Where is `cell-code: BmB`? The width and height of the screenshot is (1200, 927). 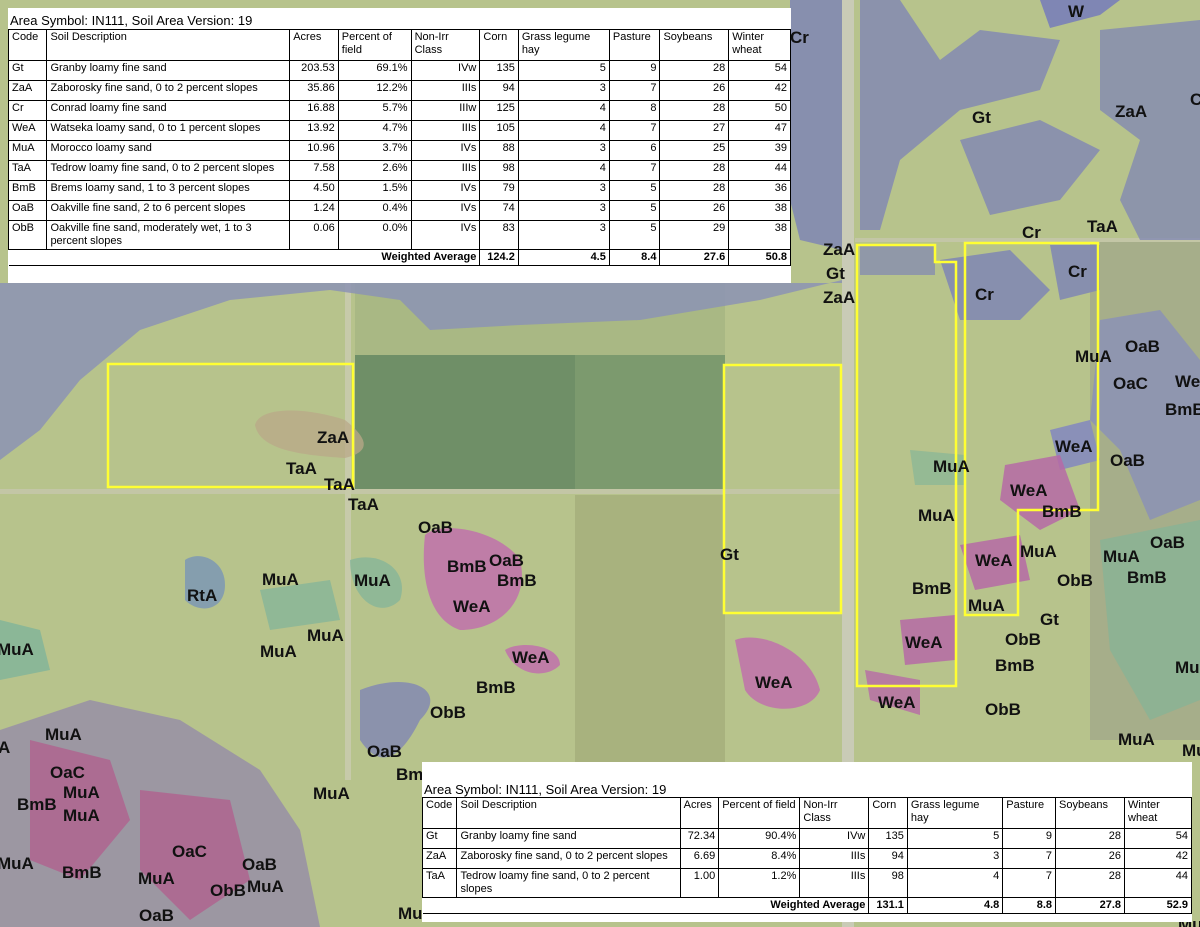
cell-code: BmB is located at coordinates (27, 190).